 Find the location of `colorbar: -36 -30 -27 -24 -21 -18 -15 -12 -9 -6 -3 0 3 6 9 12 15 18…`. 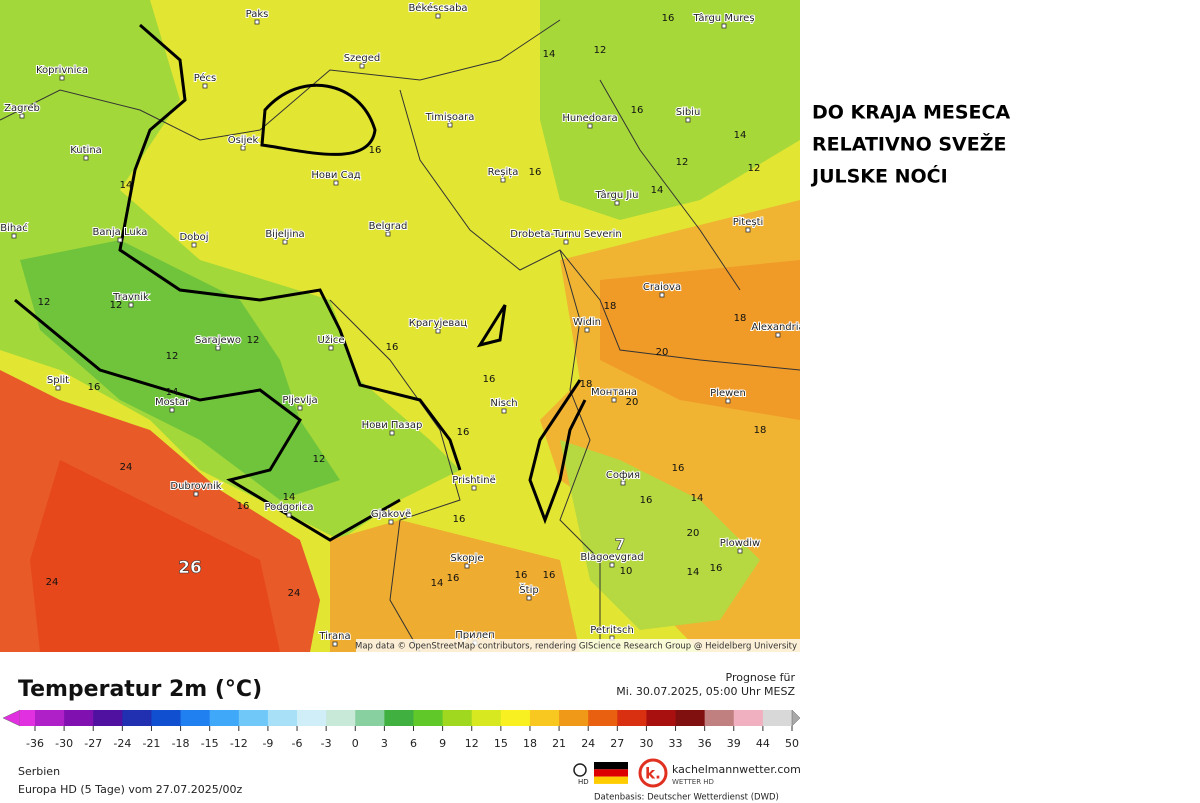

colorbar: -36 -30 -27 -24 -21 -18 -15 -12 -9 -6 -3 0 3 6 9 12 15 18… is located at coordinates (401, 729).